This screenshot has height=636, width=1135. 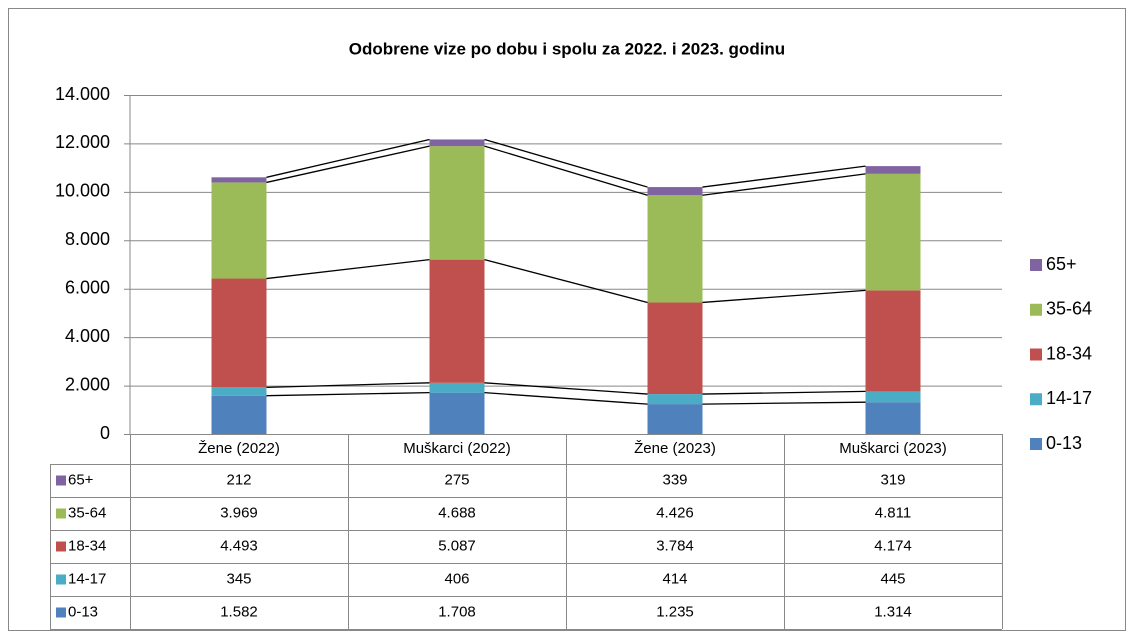 What do you see at coordinates (893, 512) in the screenshot?
I see `table-value: 4.811` at bounding box center [893, 512].